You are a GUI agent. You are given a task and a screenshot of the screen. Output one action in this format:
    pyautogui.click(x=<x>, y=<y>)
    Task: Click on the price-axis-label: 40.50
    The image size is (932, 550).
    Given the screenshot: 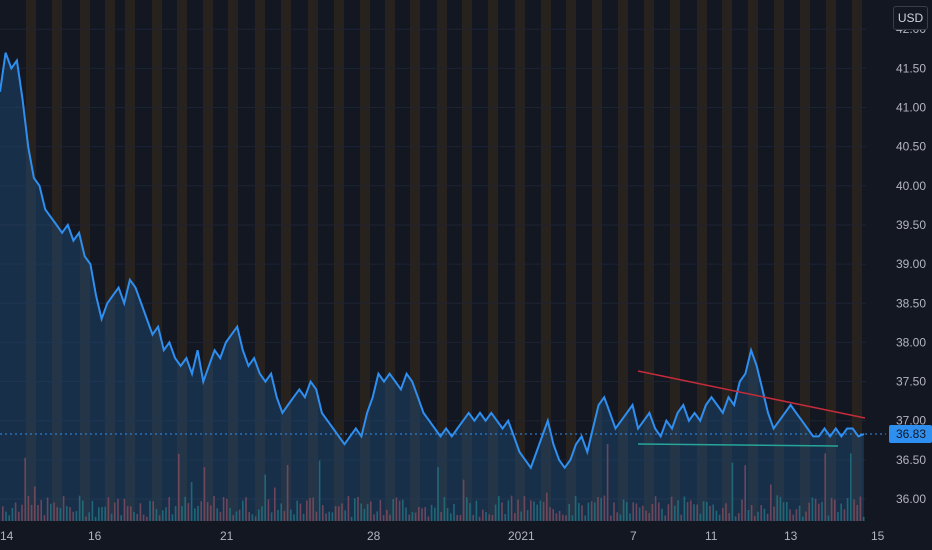 What is the action you would take?
    pyautogui.click(x=911, y=147)
    